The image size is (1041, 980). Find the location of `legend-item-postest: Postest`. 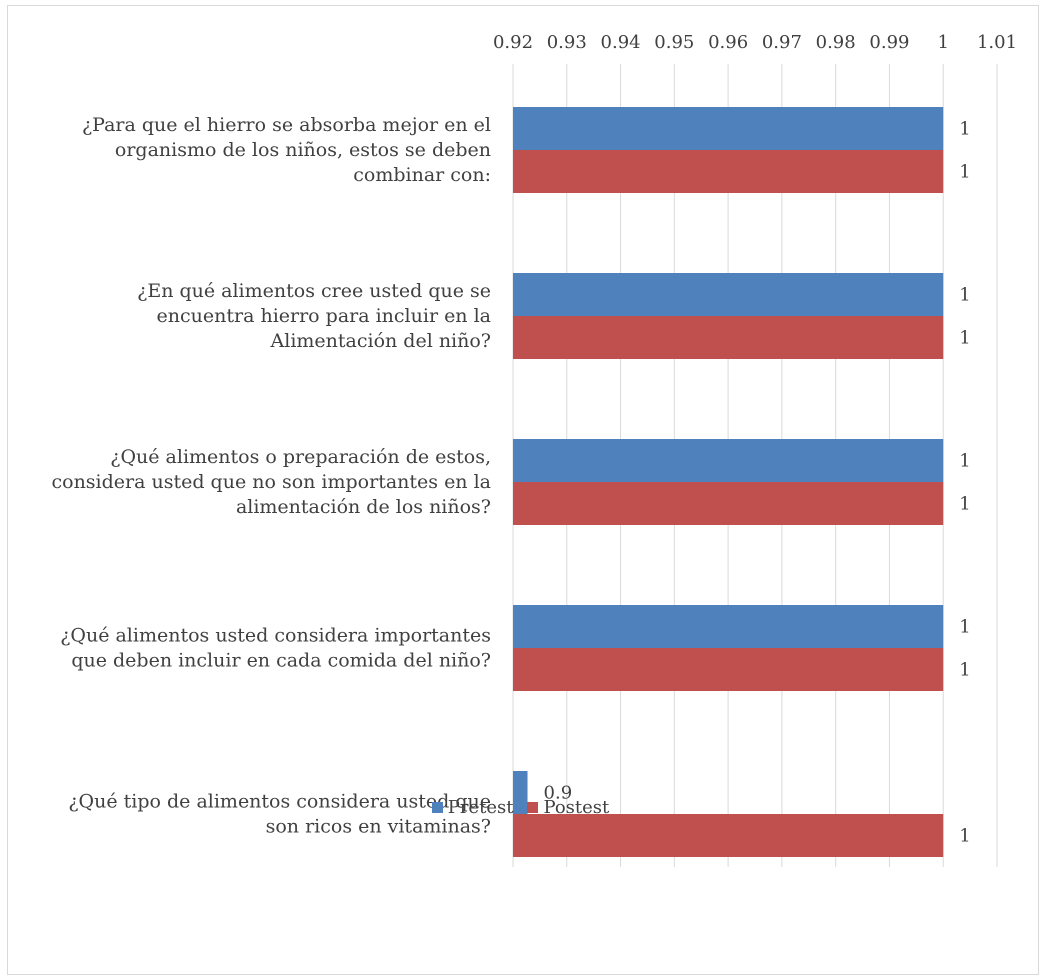

legend-item-postest: Postest is located at coordinates (568, 807).